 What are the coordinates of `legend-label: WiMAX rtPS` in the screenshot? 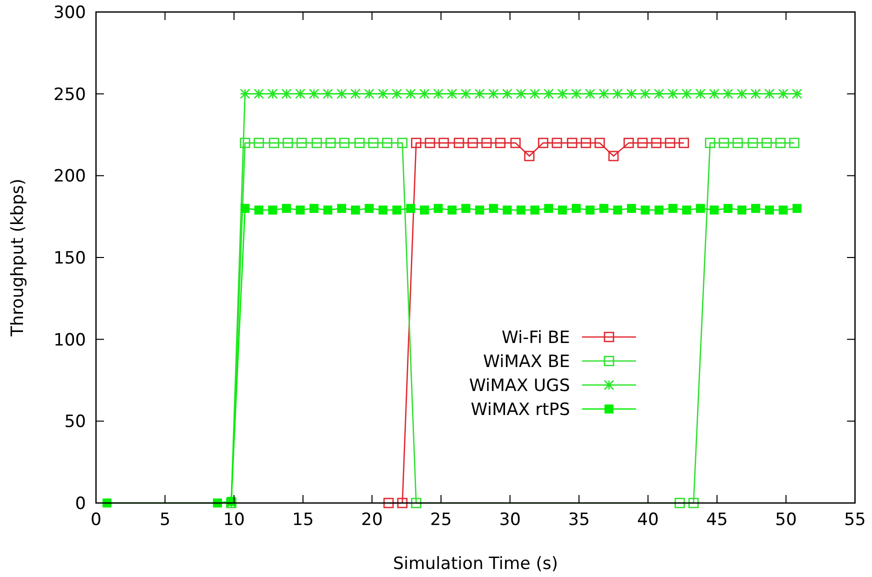 It's located at (520, 410).